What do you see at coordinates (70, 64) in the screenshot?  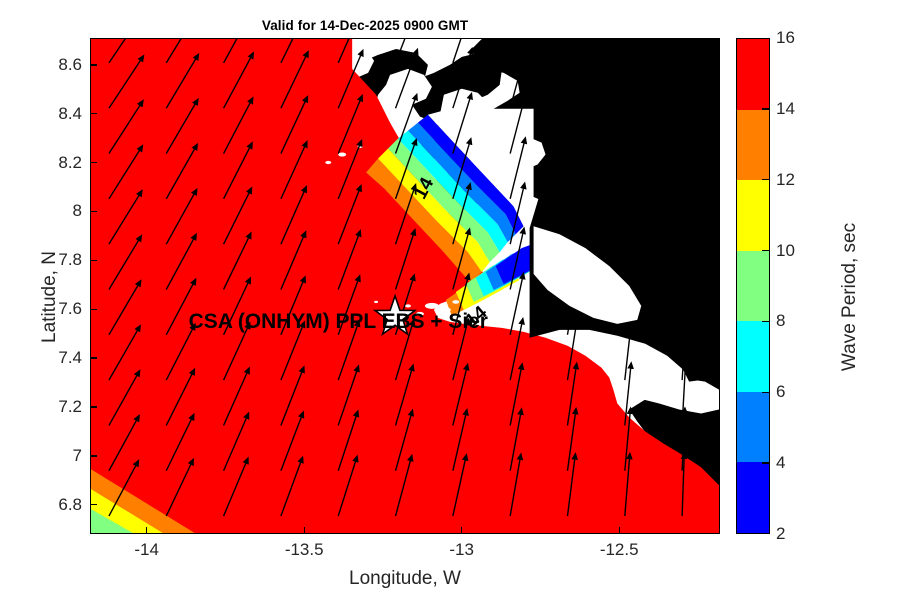 I see `y-tick-label: 8.6` at bounding box center [70, 64].